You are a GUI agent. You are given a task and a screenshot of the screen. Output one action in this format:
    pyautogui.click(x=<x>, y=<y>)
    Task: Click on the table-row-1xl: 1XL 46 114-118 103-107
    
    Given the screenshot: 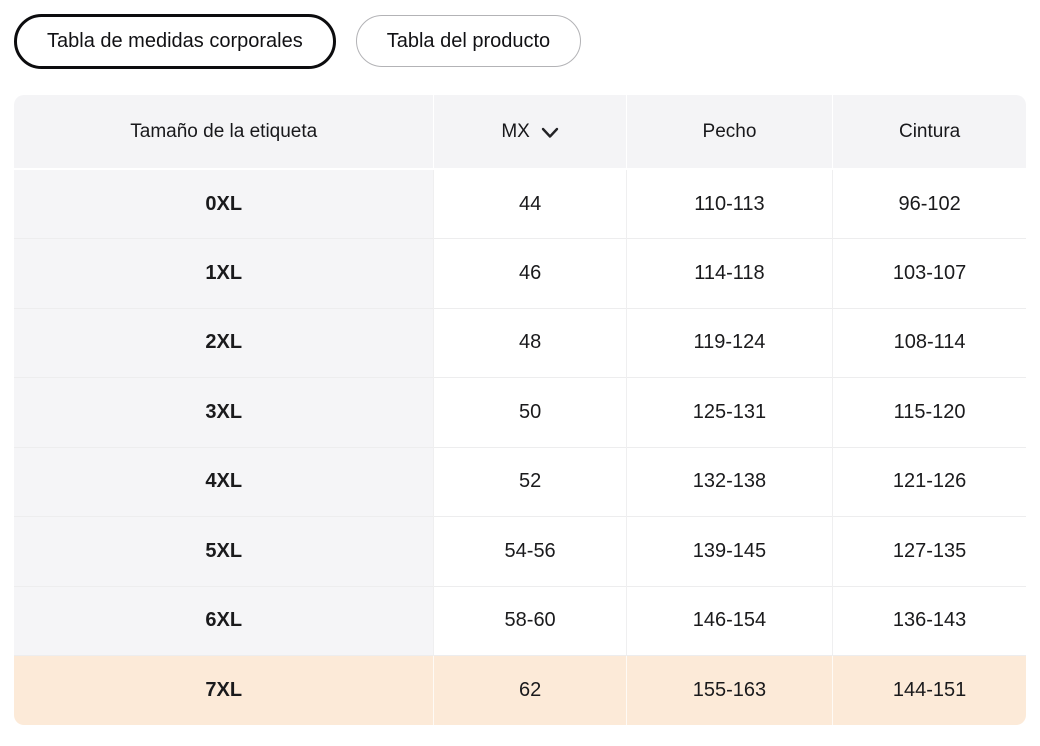 What is the action you would take?
    pyautogui.click(x=520, y=273)
    